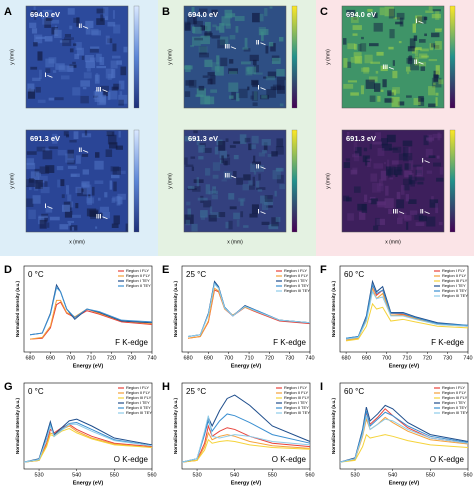 This screenshot has width=474, height=492. Describe the element at coordinates (392, 475) in the screenshot. I see `x-tick-label: 540` at that location.